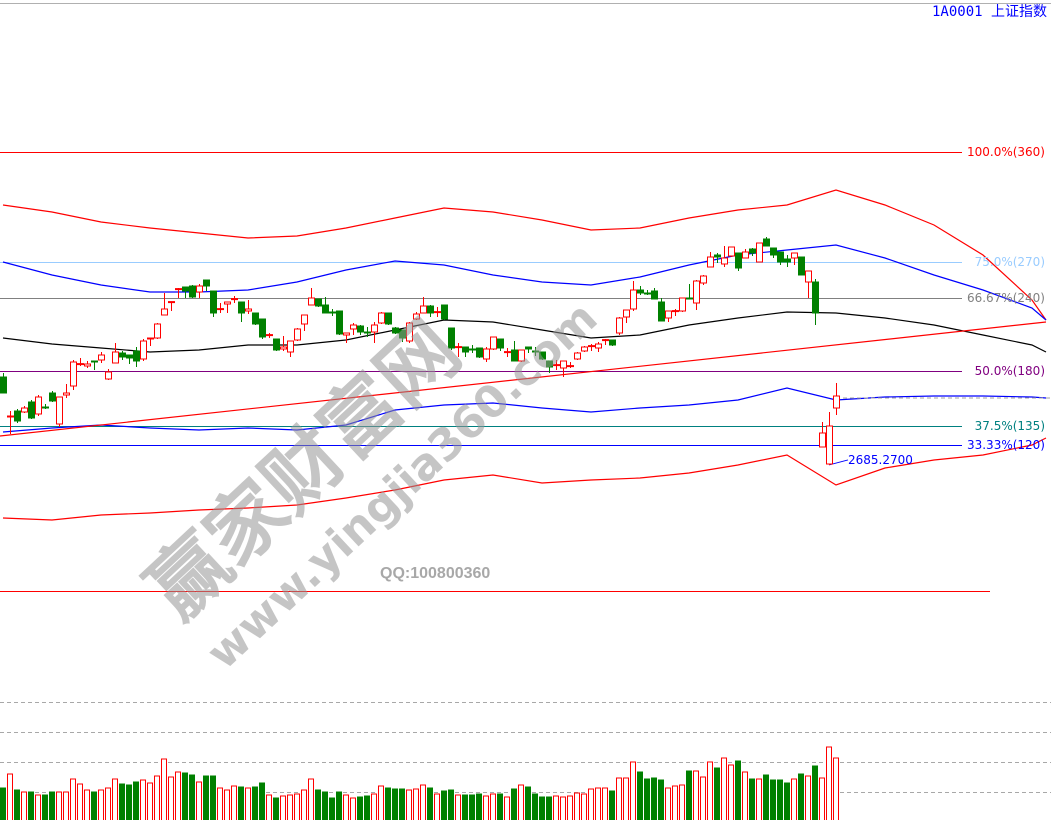 The width and height of the screenshot is (1051, 820). Describe the element at coordinates (1005, 152) in the screenshot. I see `level-label: 100.0%(360)` at that location.